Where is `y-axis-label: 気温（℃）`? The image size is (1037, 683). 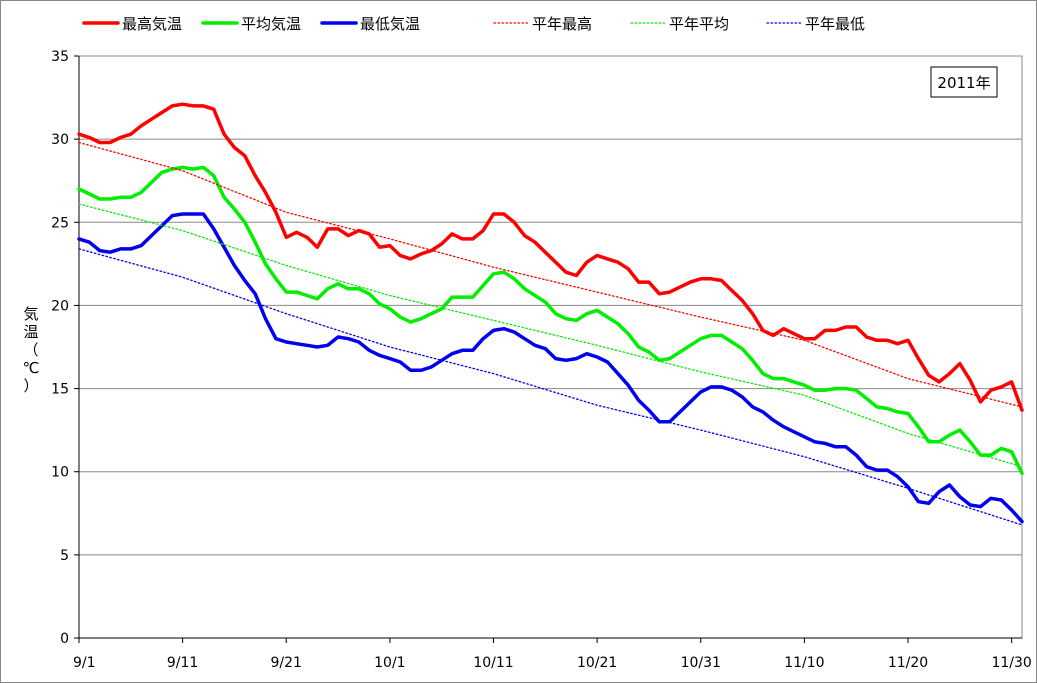
y-axis-label: 気温（℃） is located at coordinates (31, 350).